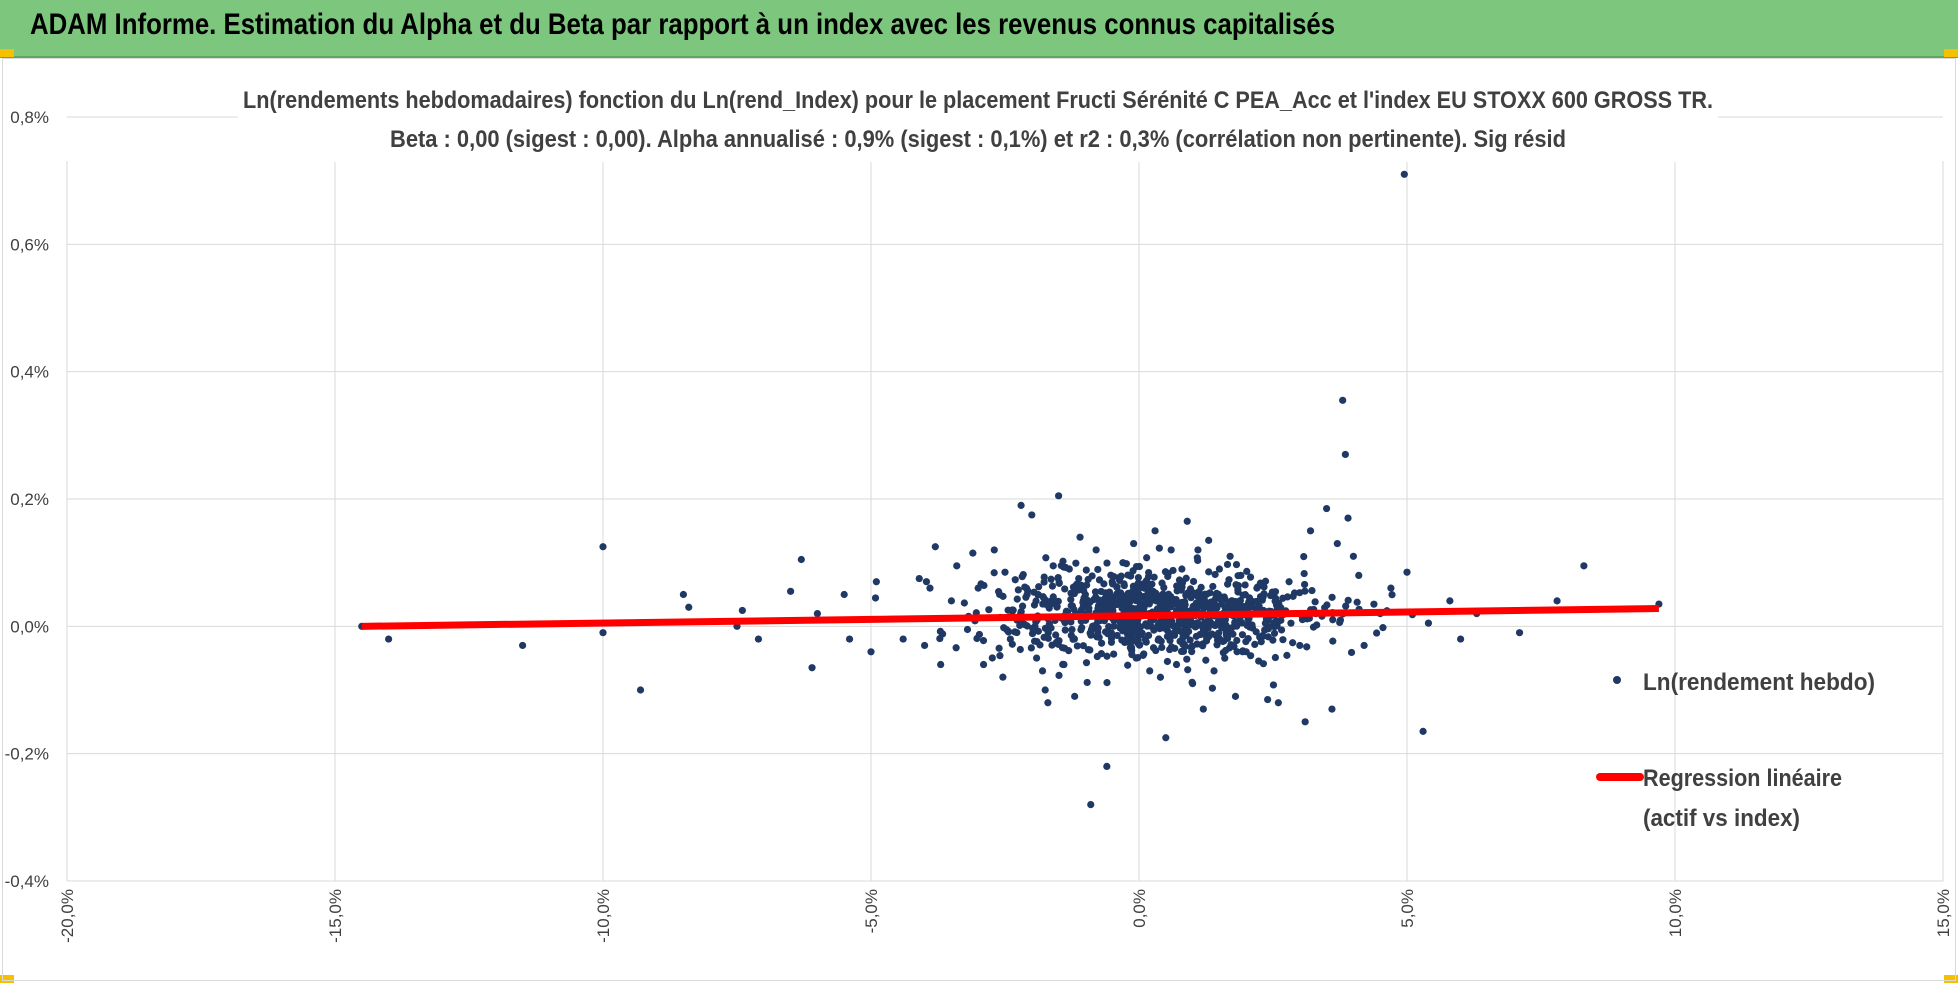 Image resolution: width=1958 pixels, height=983 pixels. Describe the element at coordinates (29, 117) in the screenshot. I see `y-tick-label: 0,8%` at that location.